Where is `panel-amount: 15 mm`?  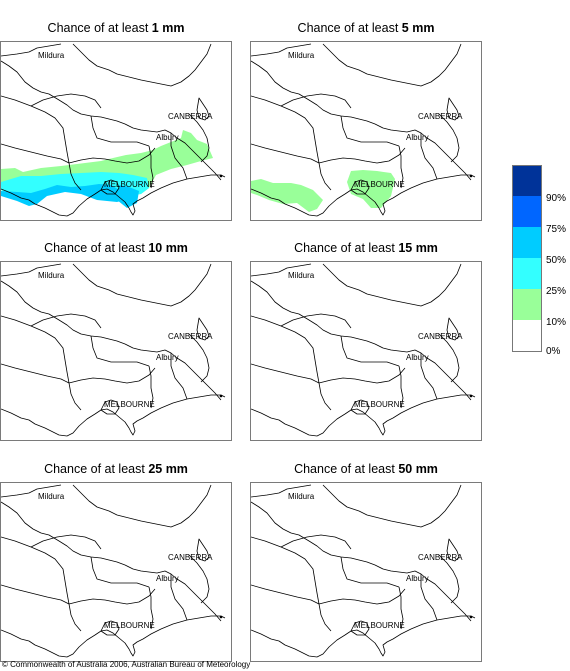
panel-amount: 15 mm is located at coordinates (418, 248).